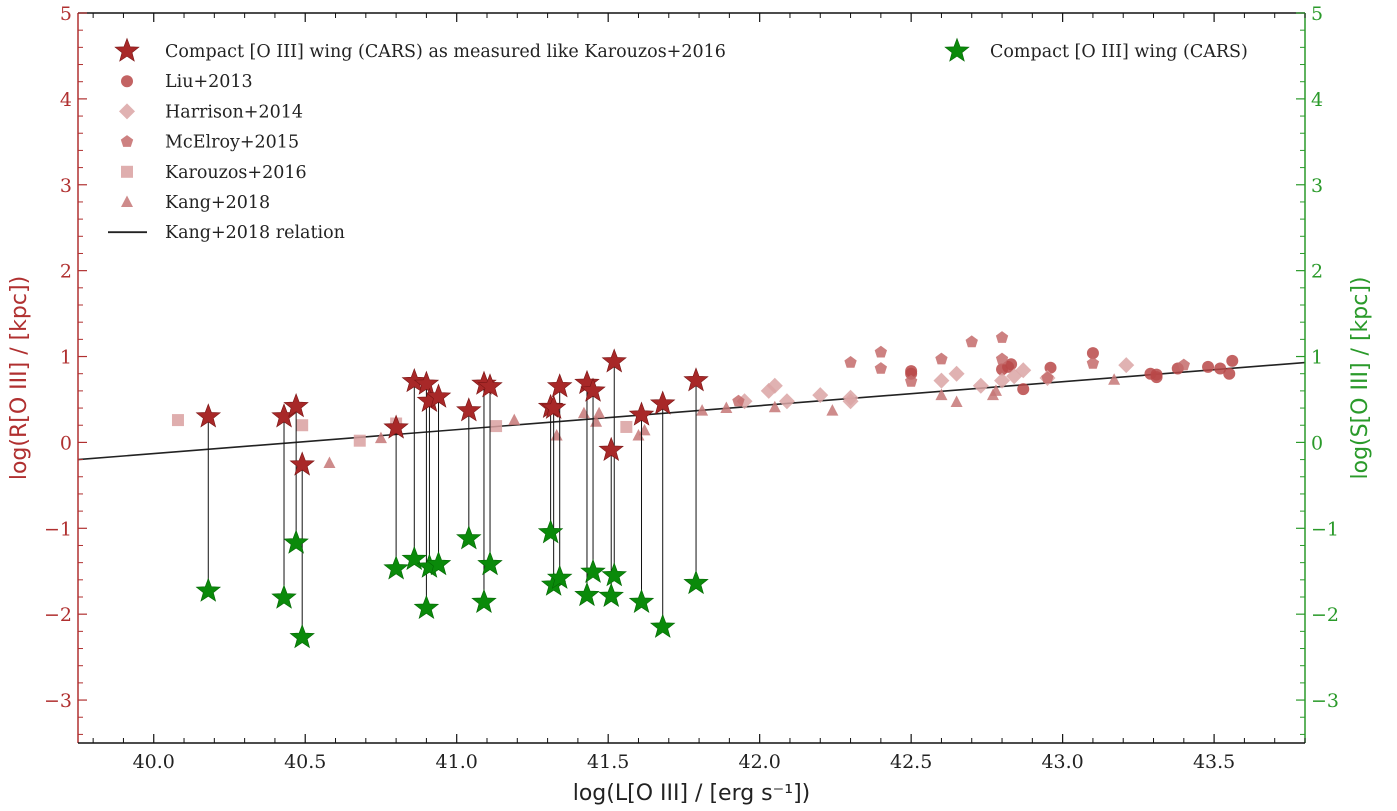  I want to click on legend-diamond-icon, so click(127, 111).